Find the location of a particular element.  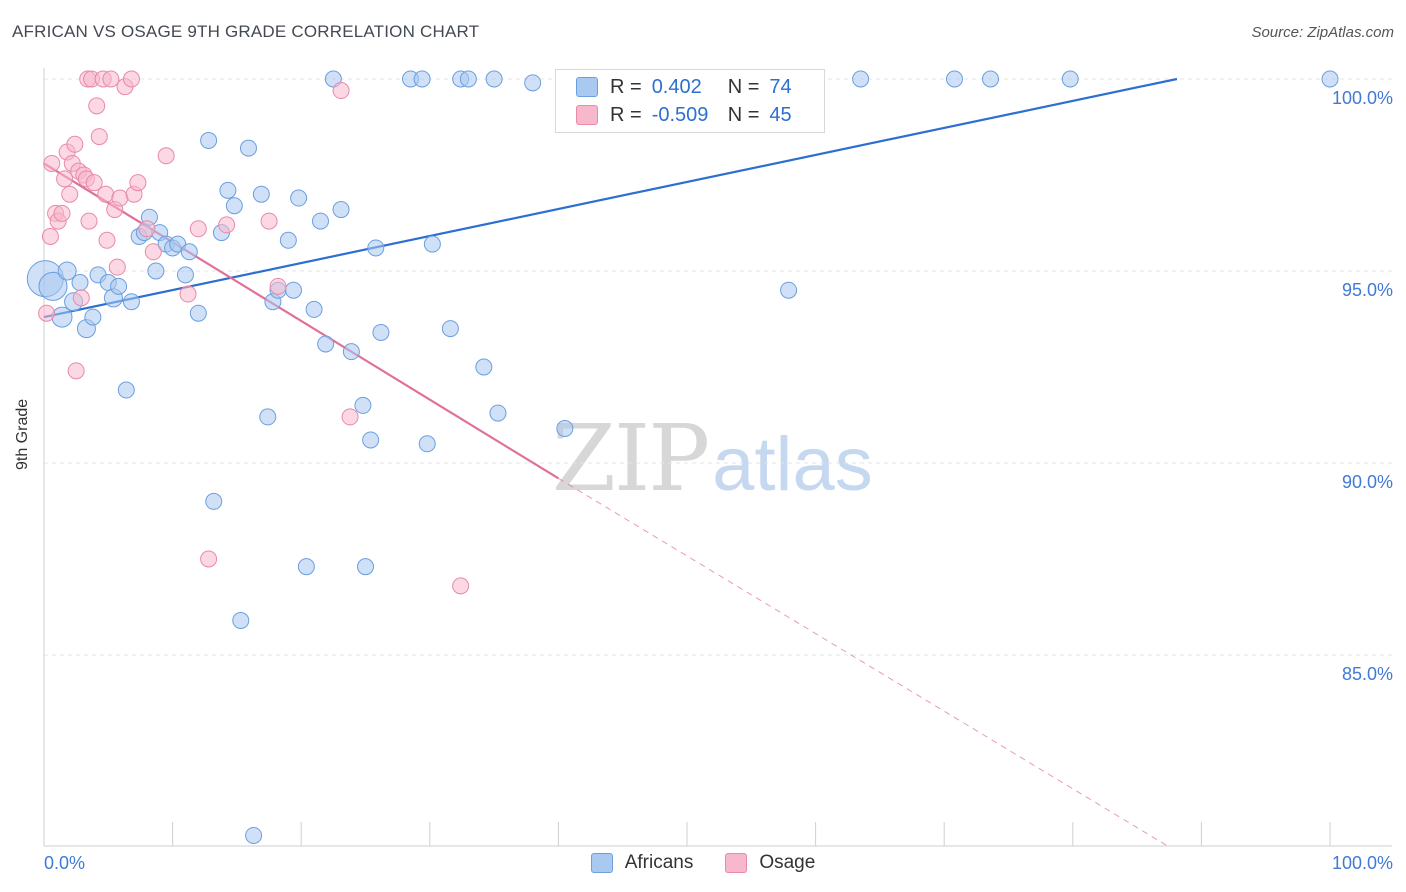

legend-n-value: 74 is located at coordinates (780, 86).